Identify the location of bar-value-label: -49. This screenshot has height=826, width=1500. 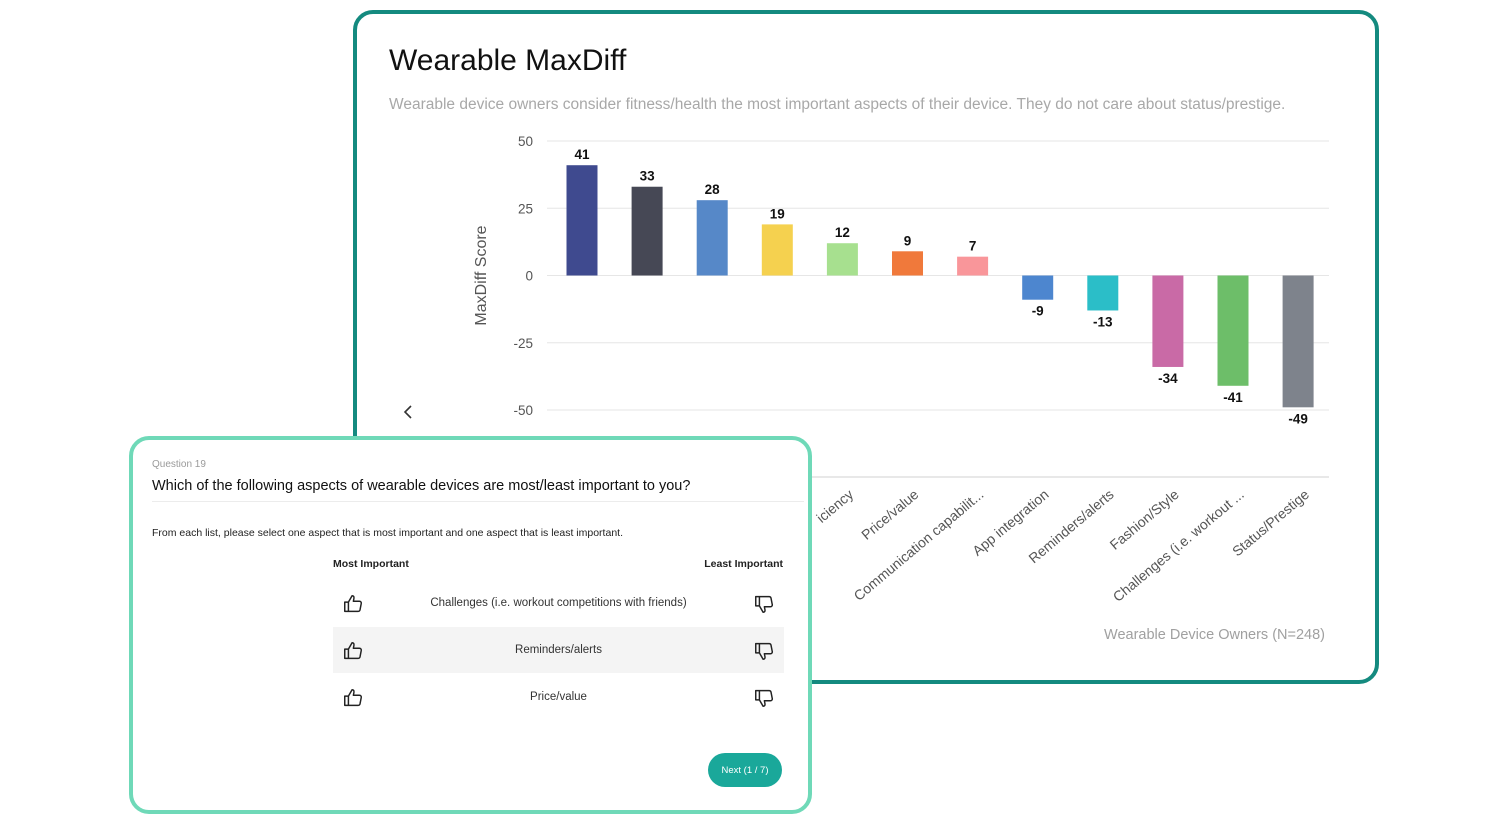
(1298, 418).